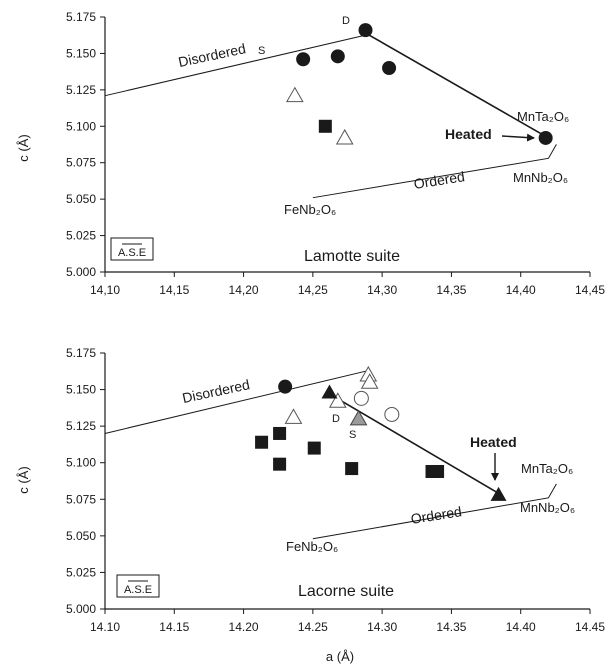  I want to click on lamotte-ordered-label: Ordered, so click(439, 180).